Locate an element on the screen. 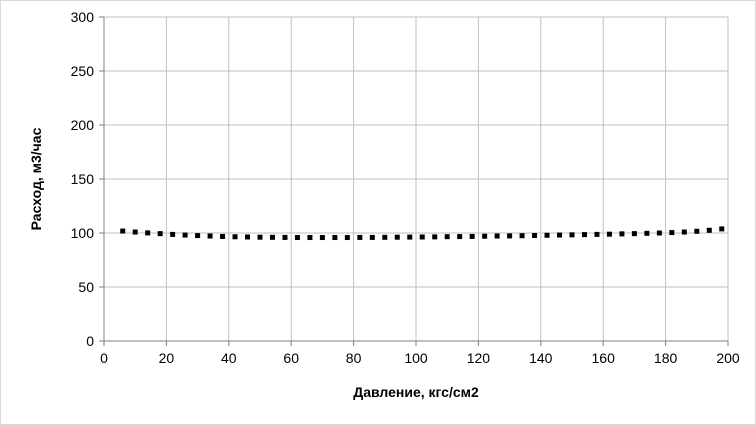 The height and width of the screenshot is (425, 756). x-tick-label: 40 is located at coordinates (229, 358).